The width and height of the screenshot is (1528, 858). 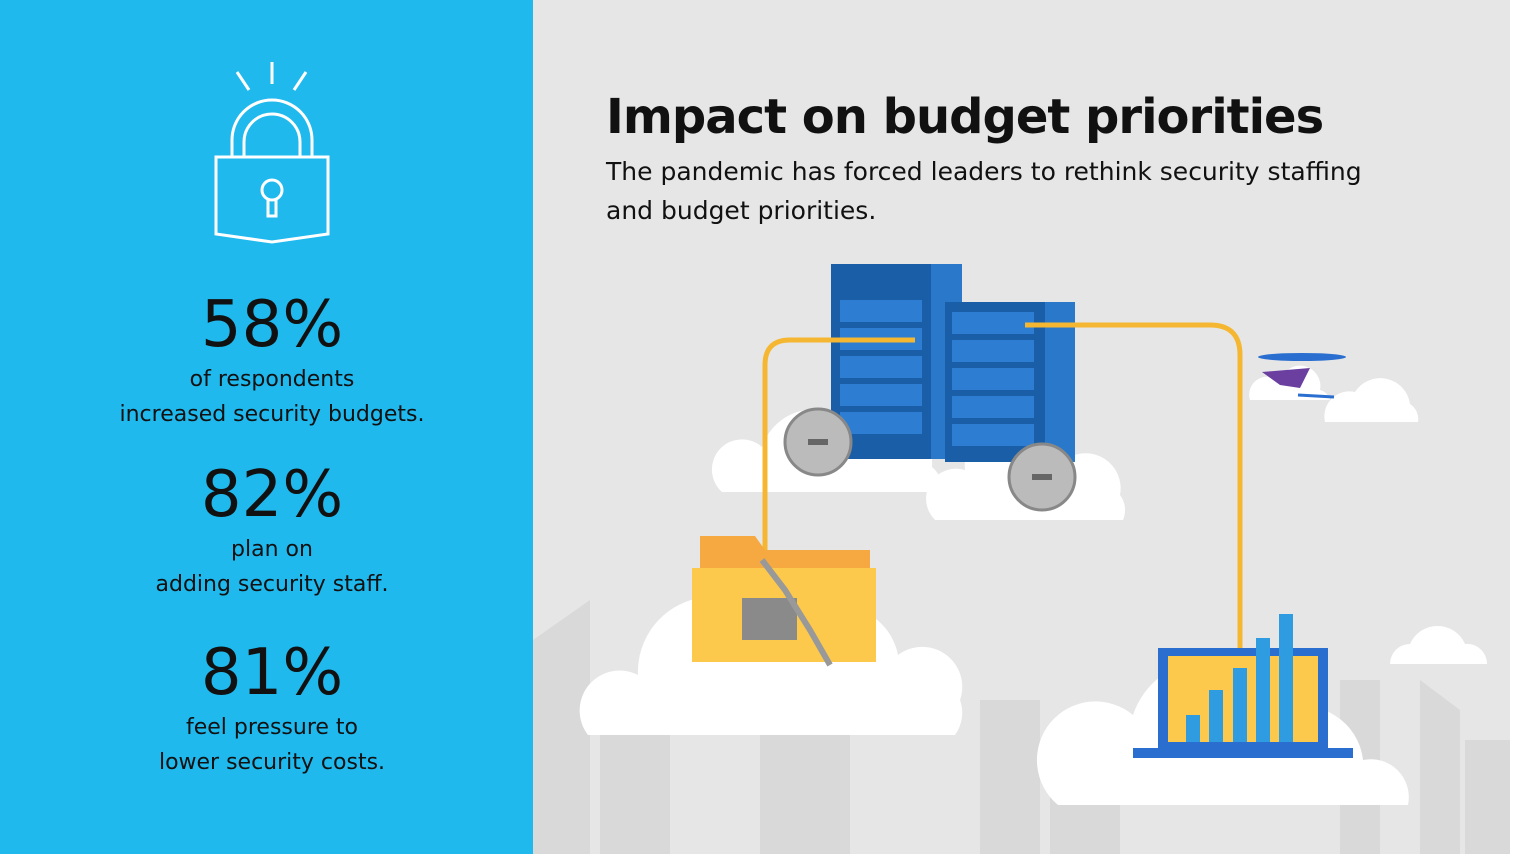 What do you see at coordinates (272, 762) in the screenshot?
I see `stat-text: lower security costs.` at bounding box center [272, 762].